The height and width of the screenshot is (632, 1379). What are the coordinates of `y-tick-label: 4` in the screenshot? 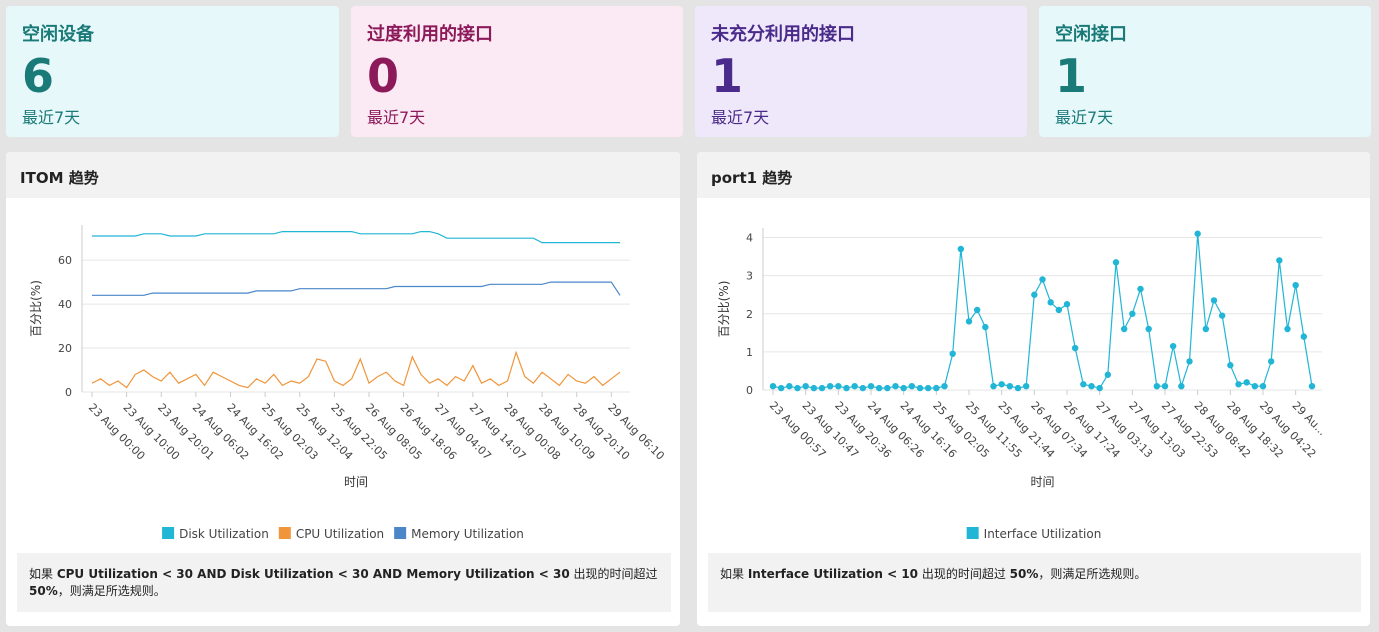 It's located at (749, 238).